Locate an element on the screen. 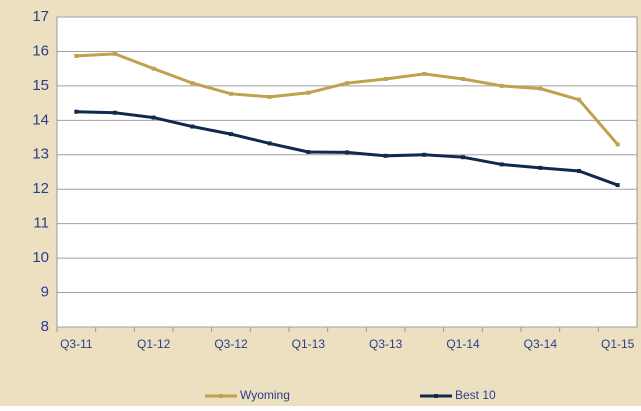 Image resolution: width=641 pixels, height=411 pixels. y-tick-label: 15 is located at coordinates (40, 85).